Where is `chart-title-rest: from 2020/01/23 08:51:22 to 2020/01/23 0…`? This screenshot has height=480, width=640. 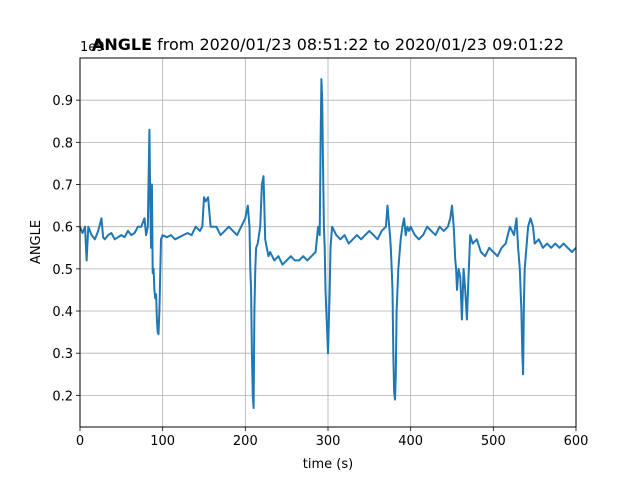 chart-title-rest: from 2020/01/23 08:51:22 to 2020/01/23 0… is located at coordinates (358, 44).